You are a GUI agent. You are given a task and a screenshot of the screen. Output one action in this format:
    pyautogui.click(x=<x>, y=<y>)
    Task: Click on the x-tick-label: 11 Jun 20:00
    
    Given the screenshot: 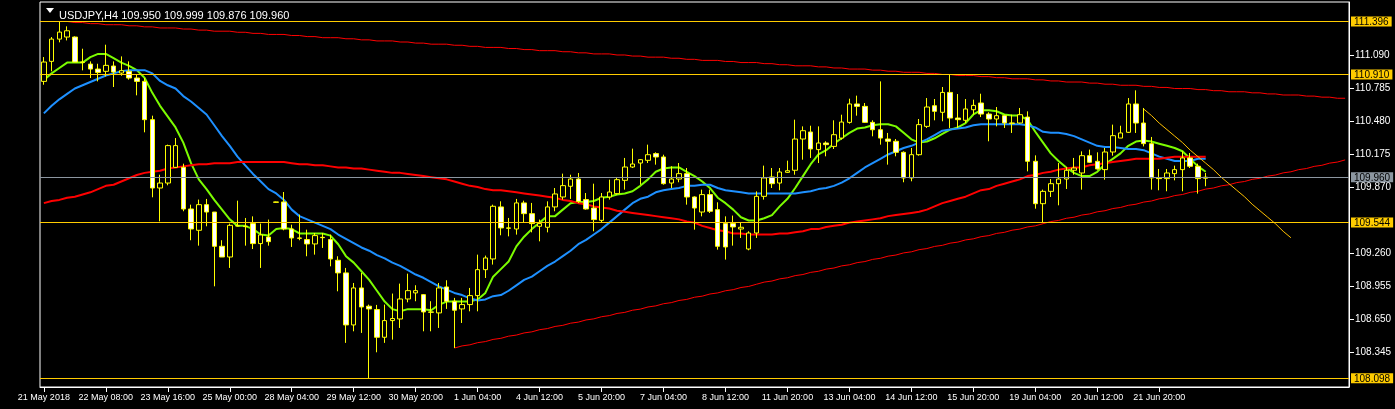 What is the action you would take?
    pyautogui.click(x=787, y=396)
    